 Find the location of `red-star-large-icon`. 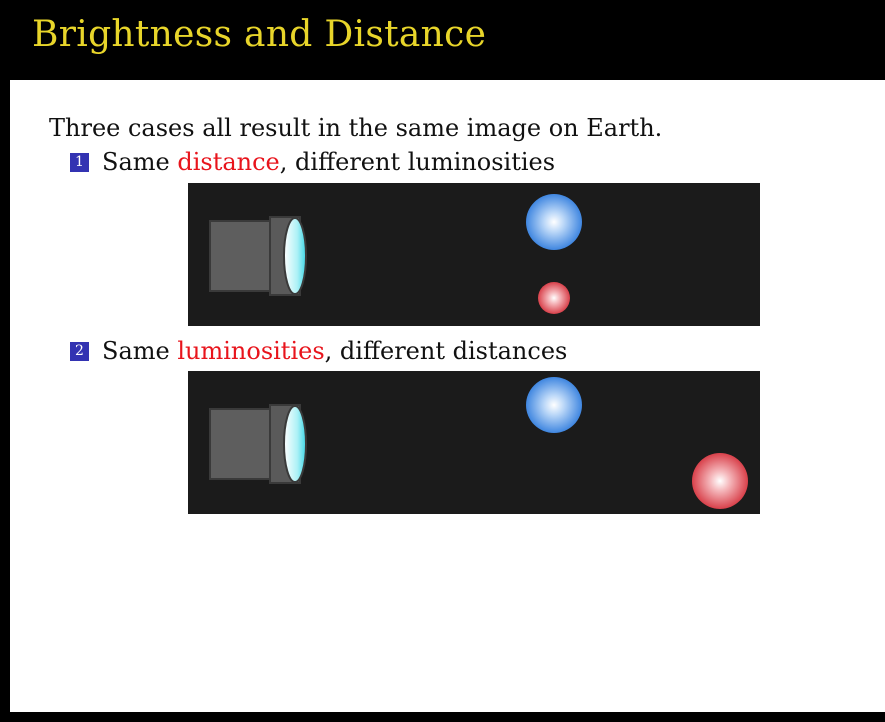

red-star-large-icon is located at coordinates (720, 481).